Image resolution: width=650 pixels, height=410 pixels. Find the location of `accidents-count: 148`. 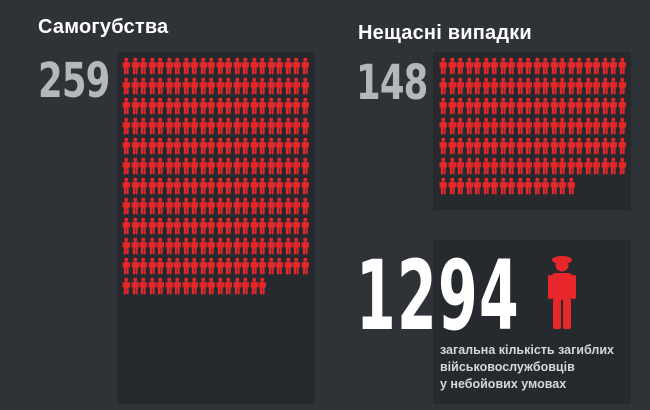

accidents-count: 148 is located at coordinates (392, 83).